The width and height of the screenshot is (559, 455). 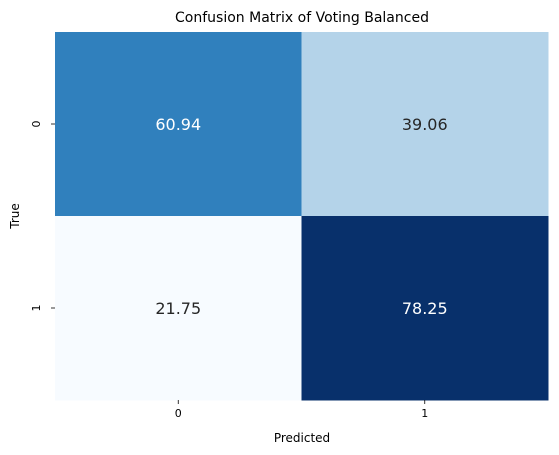 I want to click on cell-value-label-1-0: 21.75, so click(x=178, y=308).